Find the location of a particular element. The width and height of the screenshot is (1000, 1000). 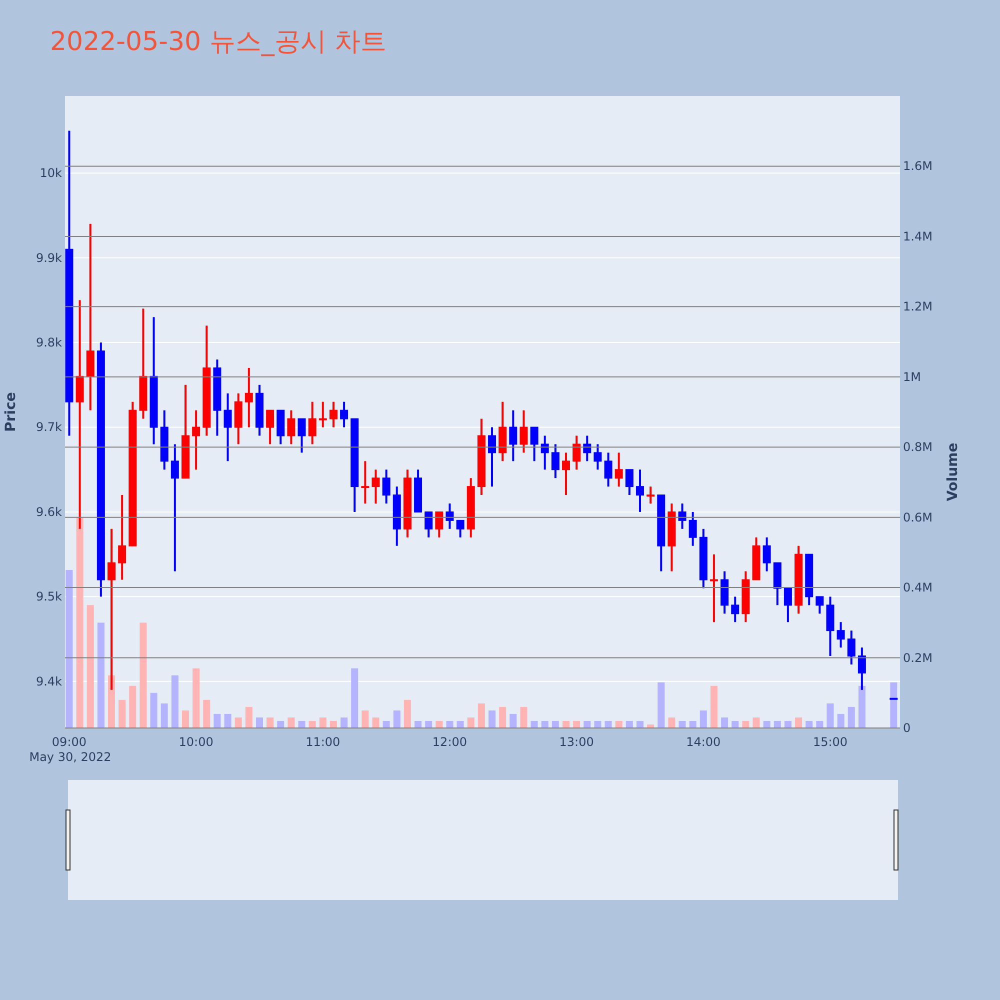

y2-tick-label: 1.2M is located at coordinates (917, 307).